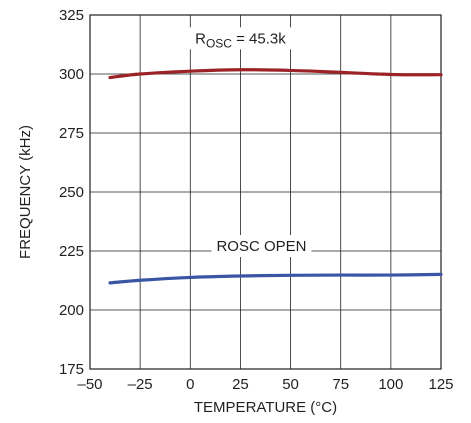 This screenshot has width=471, height=423. What do you see at coordinates (71, 192) in the screenshot?
I see `y-tick-label: 250` at bounding box center [71, 192].